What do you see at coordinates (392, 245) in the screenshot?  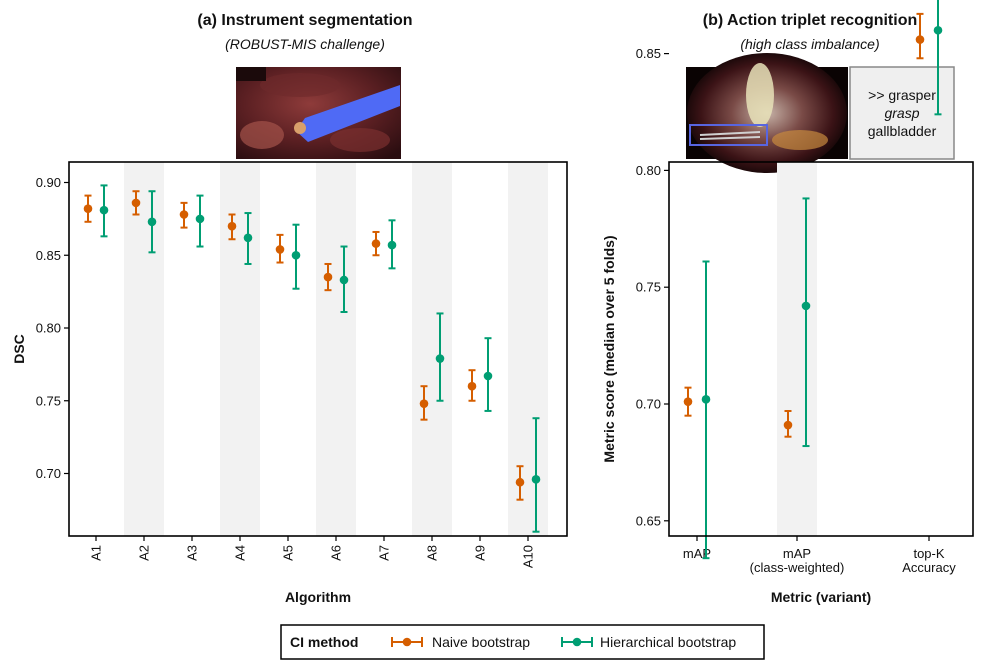 I see `hierarchical-A7-point` at bounding box center [392, 245].